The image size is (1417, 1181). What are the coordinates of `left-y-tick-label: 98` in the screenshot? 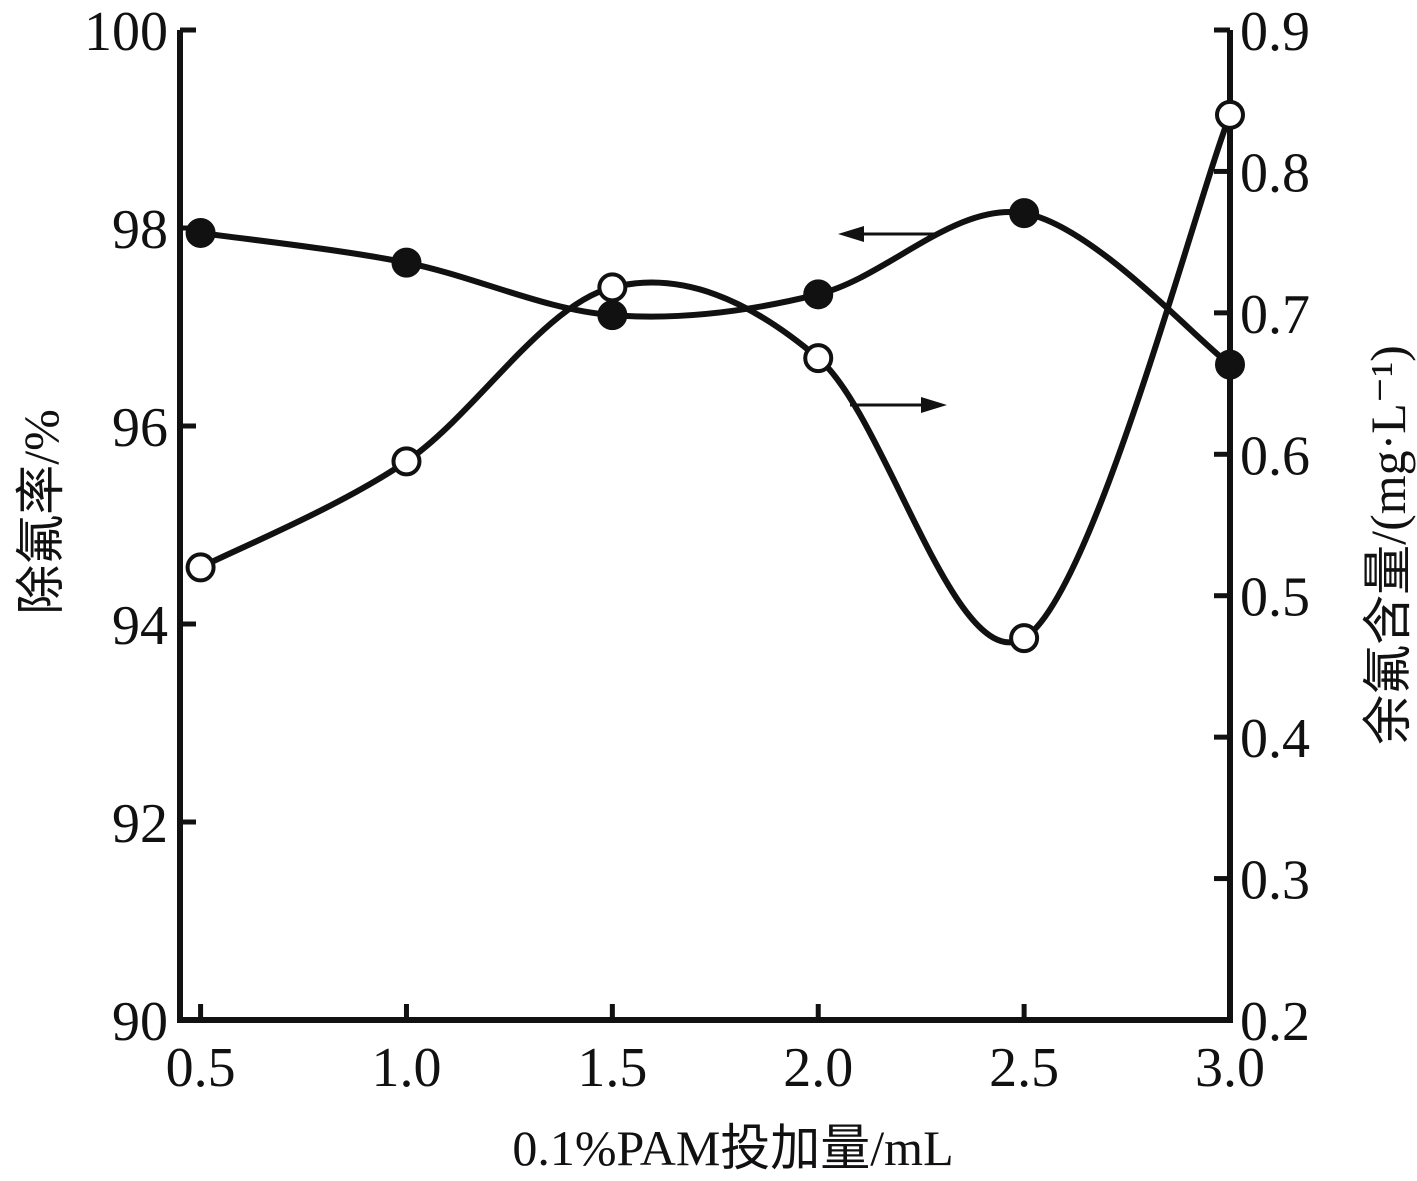 It's located at (140, 230).